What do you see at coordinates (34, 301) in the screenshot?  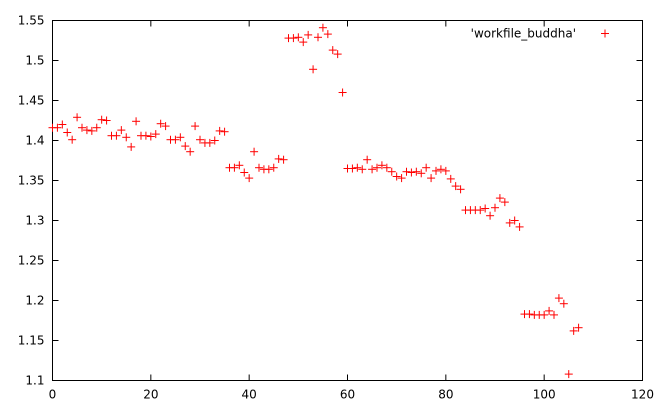 I see `y-tick-label: 1.2` at bounding box center [34, 301].